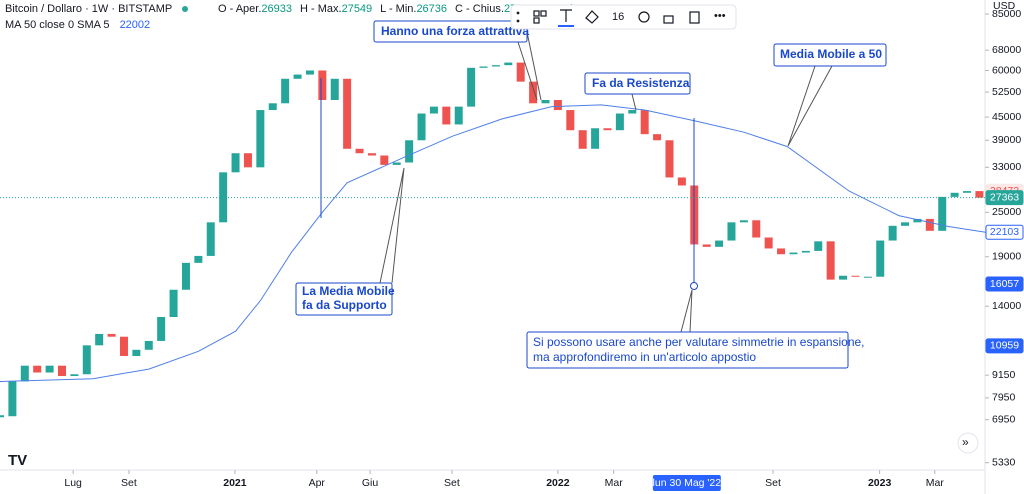 The image size is (1024, 494). Describe the element at coordinates (479, 9) in the screenshot. I see `ohlc-label: C - Chius.` at that location.